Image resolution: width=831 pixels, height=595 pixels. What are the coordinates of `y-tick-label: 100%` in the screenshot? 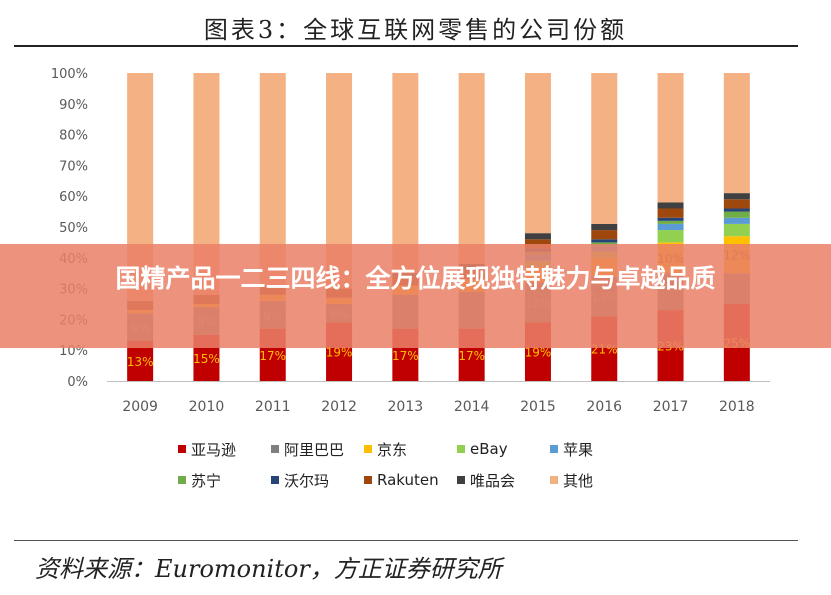 It's located at (69, 74).